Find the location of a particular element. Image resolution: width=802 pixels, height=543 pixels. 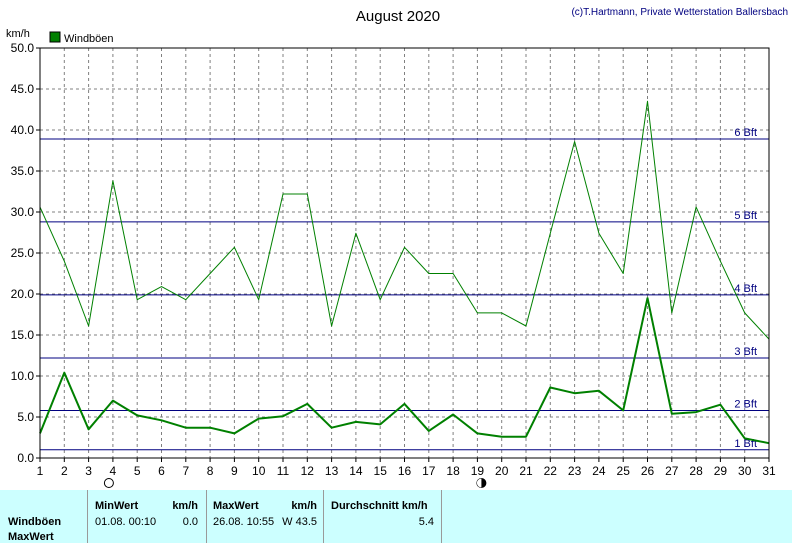

footer-avg-cell: Durchschnitt km/h 5.4 is located at coordinates (383, 516).